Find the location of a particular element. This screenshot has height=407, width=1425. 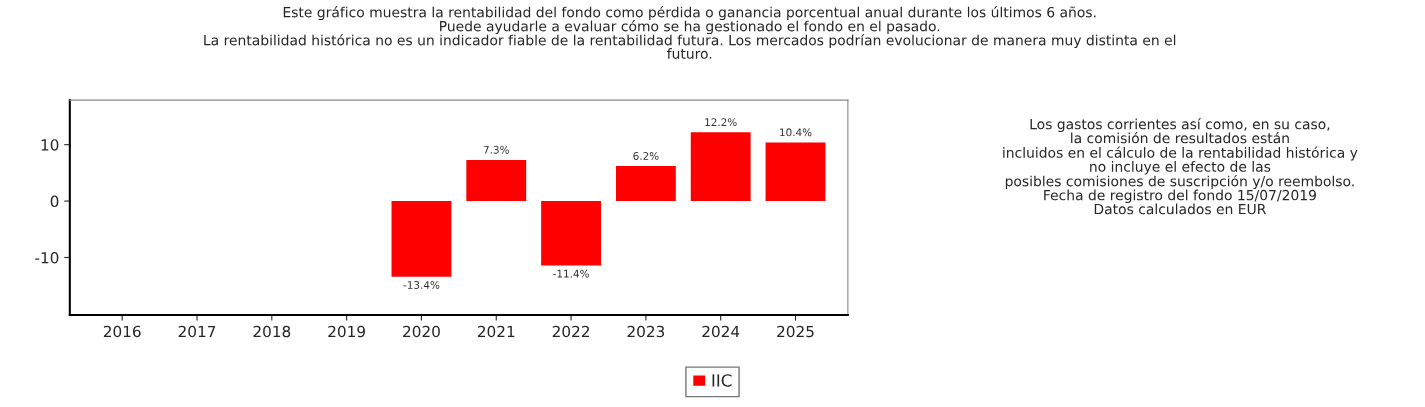

legend-label: IIC is located at coordinates (722, 380).